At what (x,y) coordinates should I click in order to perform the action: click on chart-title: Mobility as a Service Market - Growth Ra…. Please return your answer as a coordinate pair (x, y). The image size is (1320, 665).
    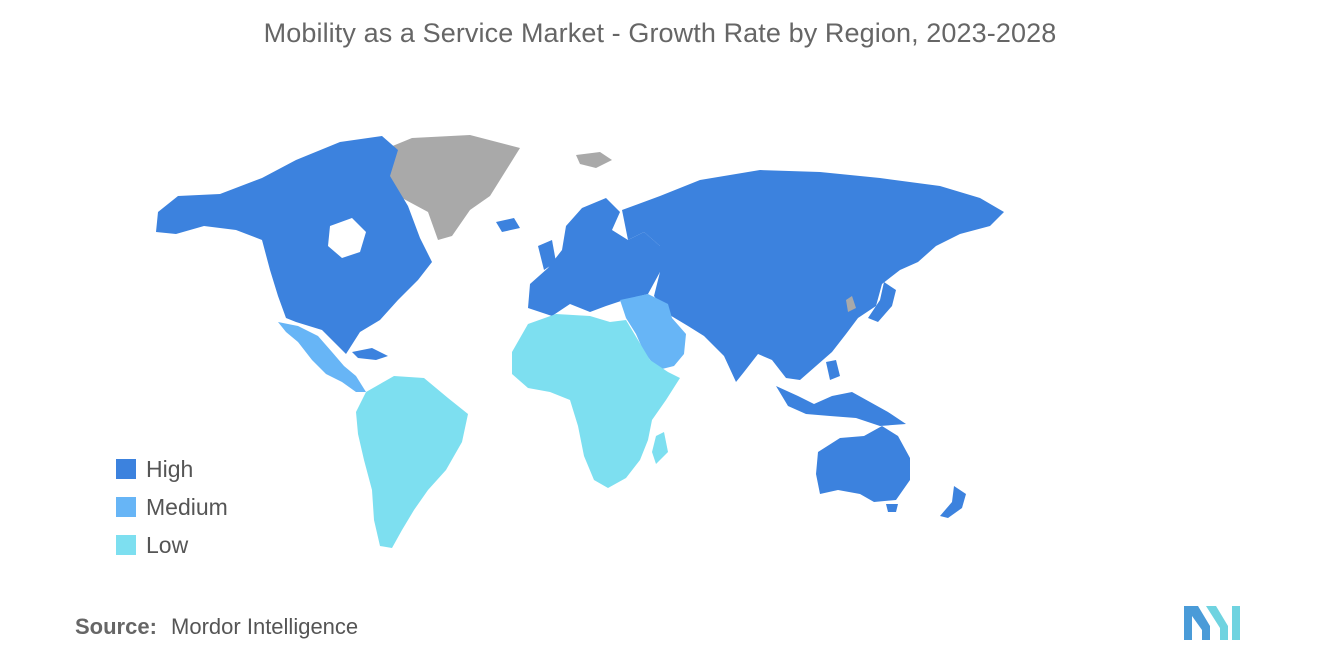
    Looking at the image, I should click on (660, 33).